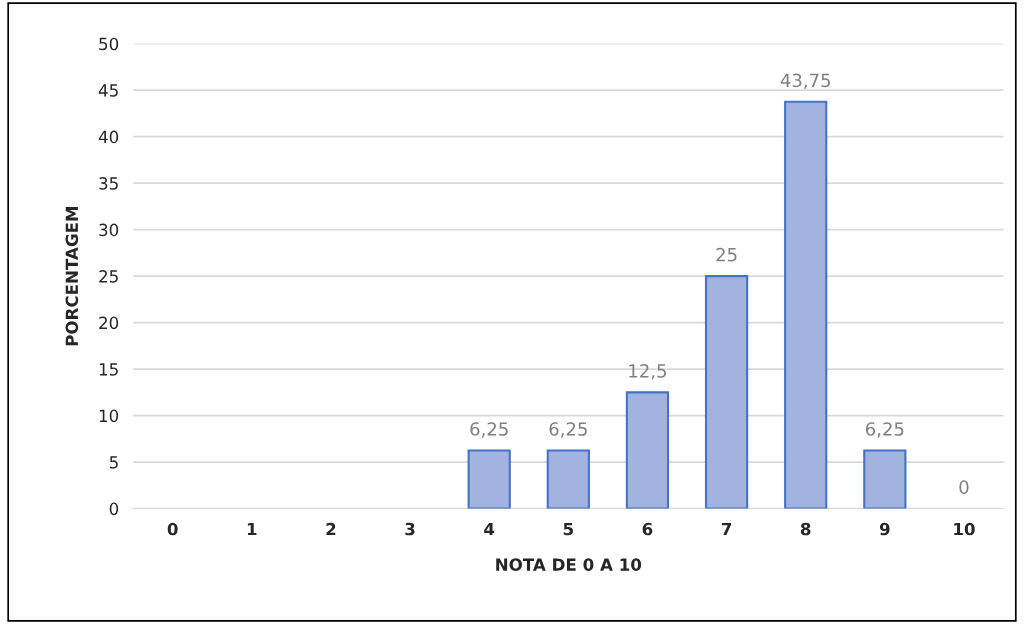 The image size is (1024, 624). Describe the element at coordinates (109, 44) in the screenshot. I see `y-tick-label: 50` at that location.